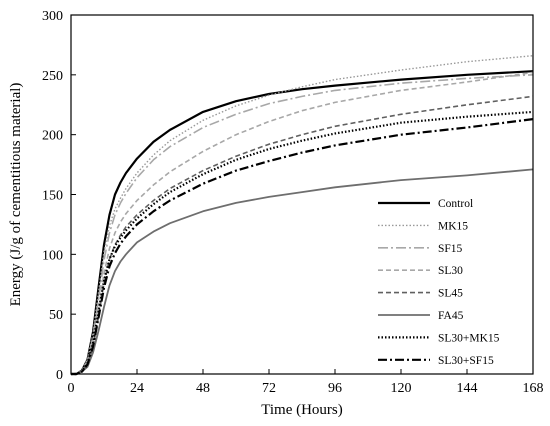  I want to click on x-tick-label: 120, so click(401, 388).